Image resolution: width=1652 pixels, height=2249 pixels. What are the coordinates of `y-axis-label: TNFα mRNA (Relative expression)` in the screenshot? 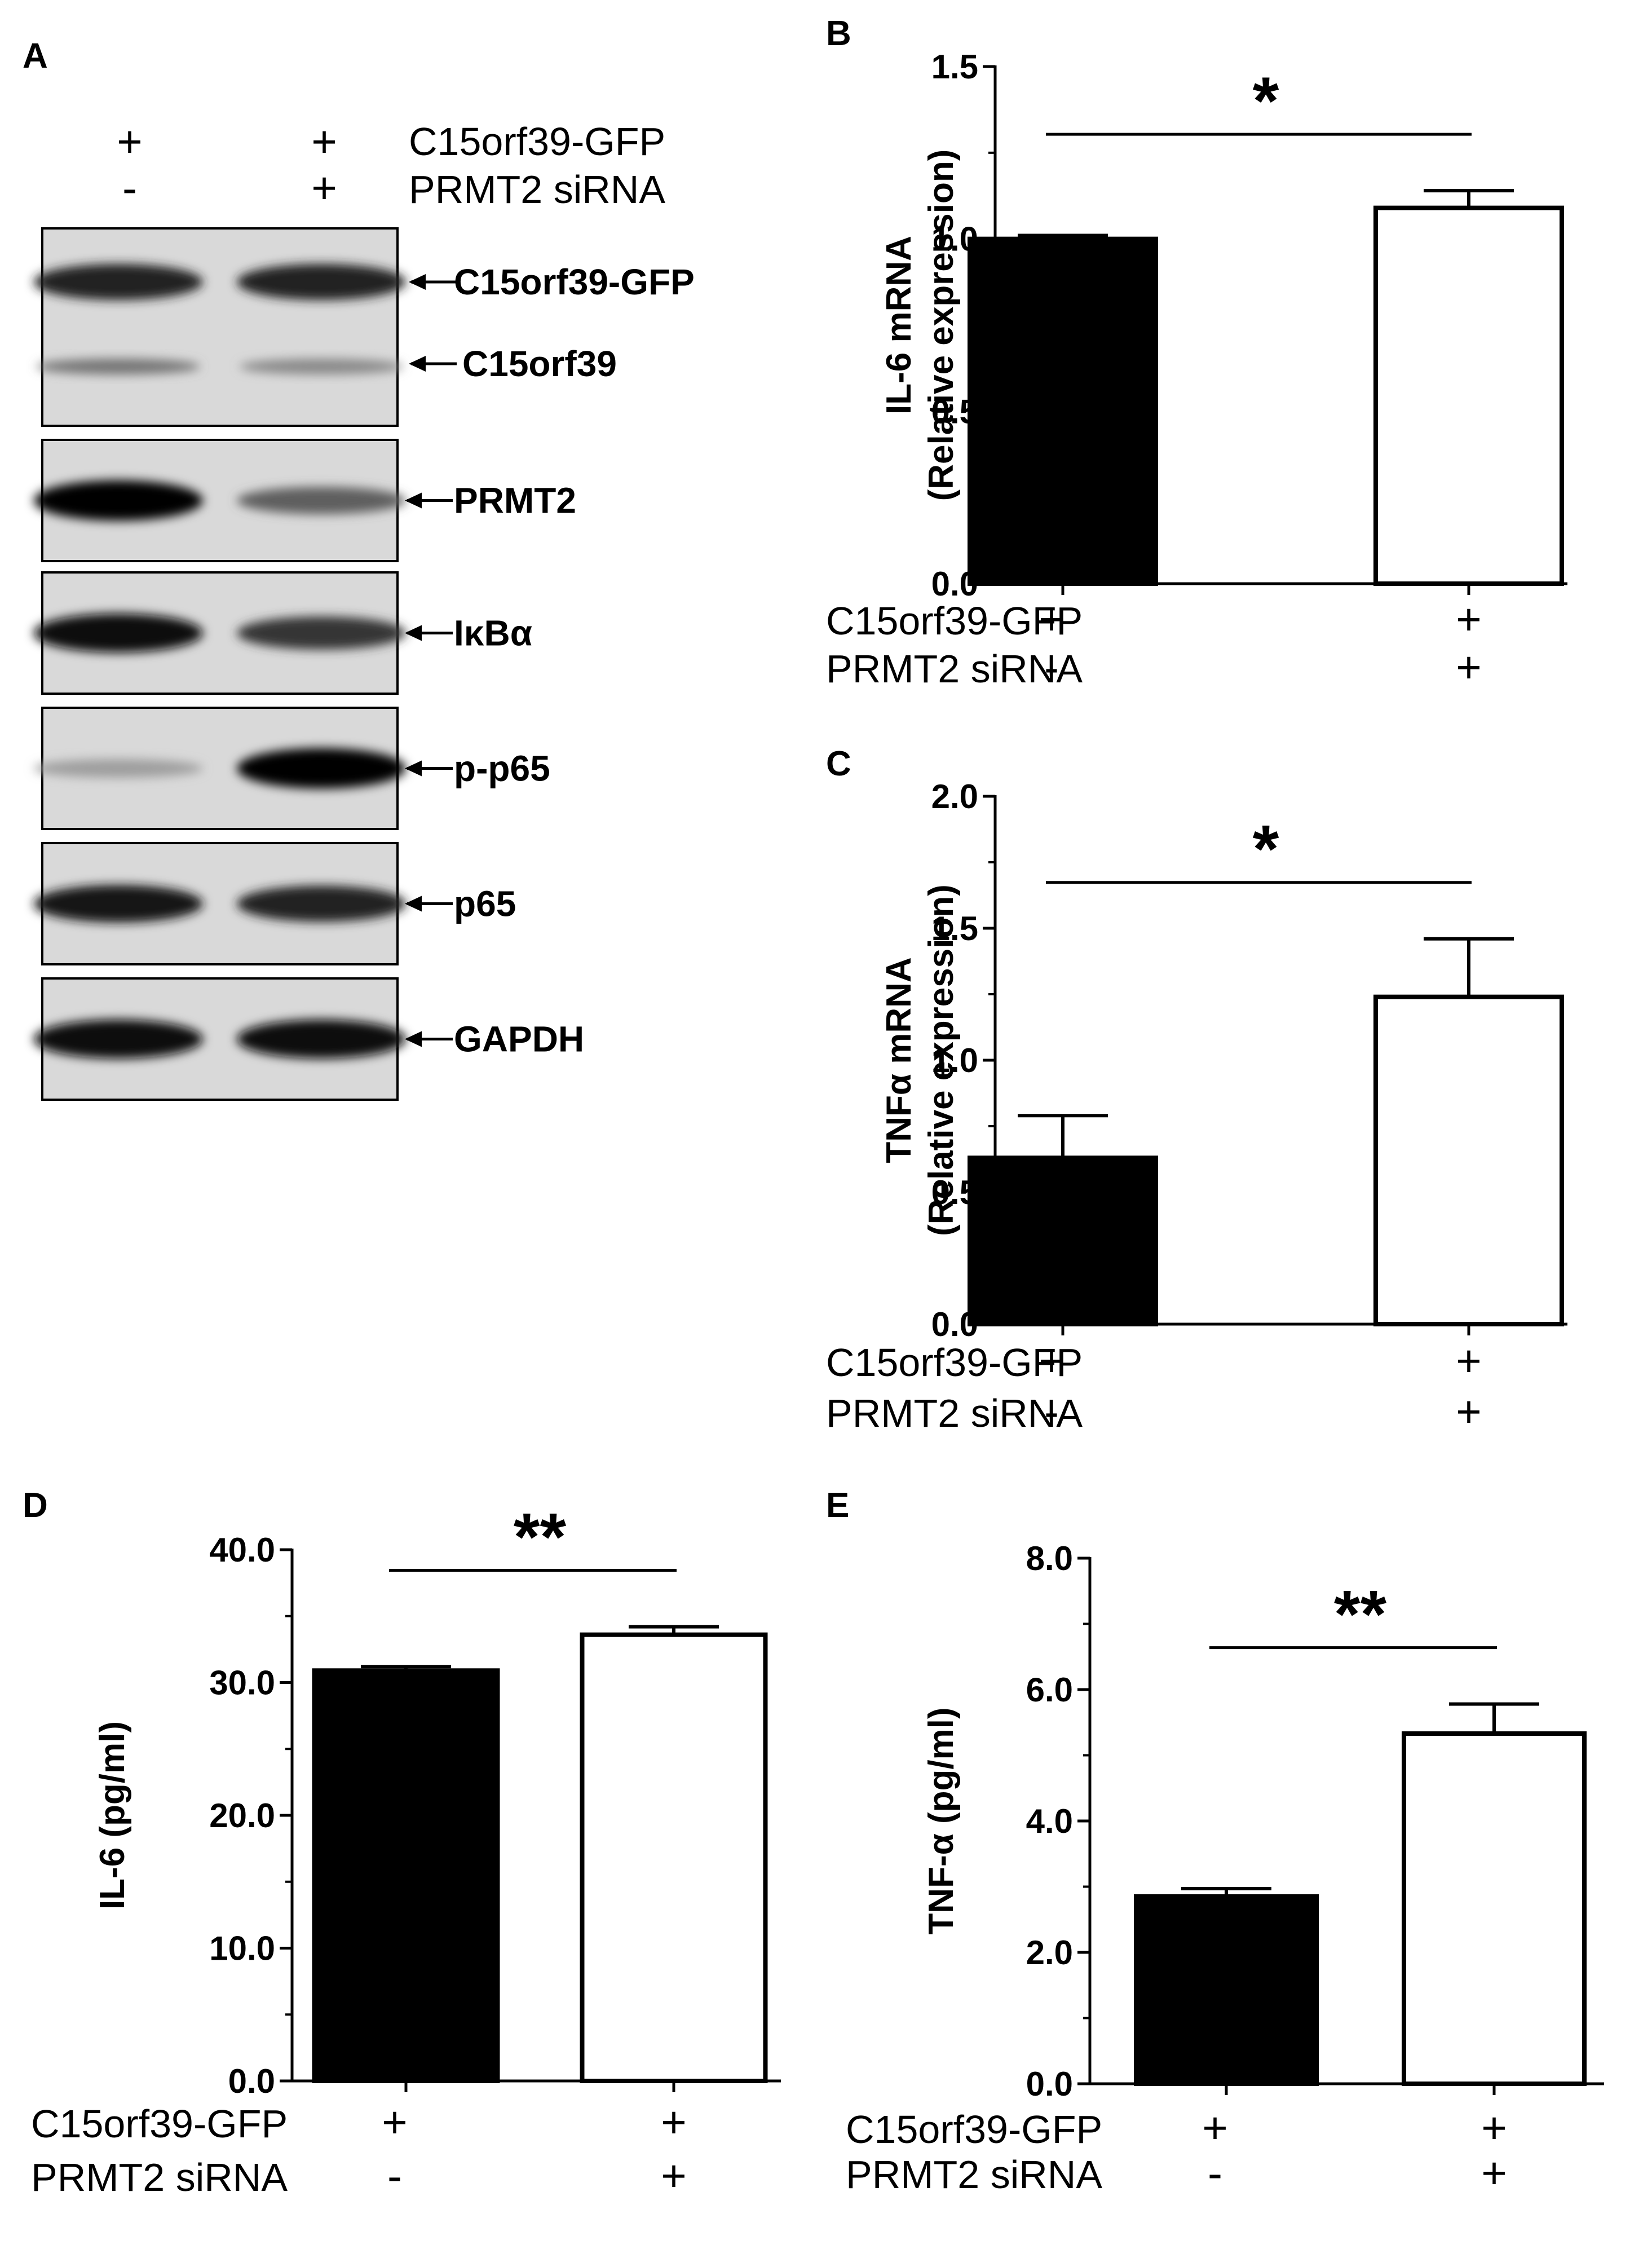 It's located at (920, 1060).